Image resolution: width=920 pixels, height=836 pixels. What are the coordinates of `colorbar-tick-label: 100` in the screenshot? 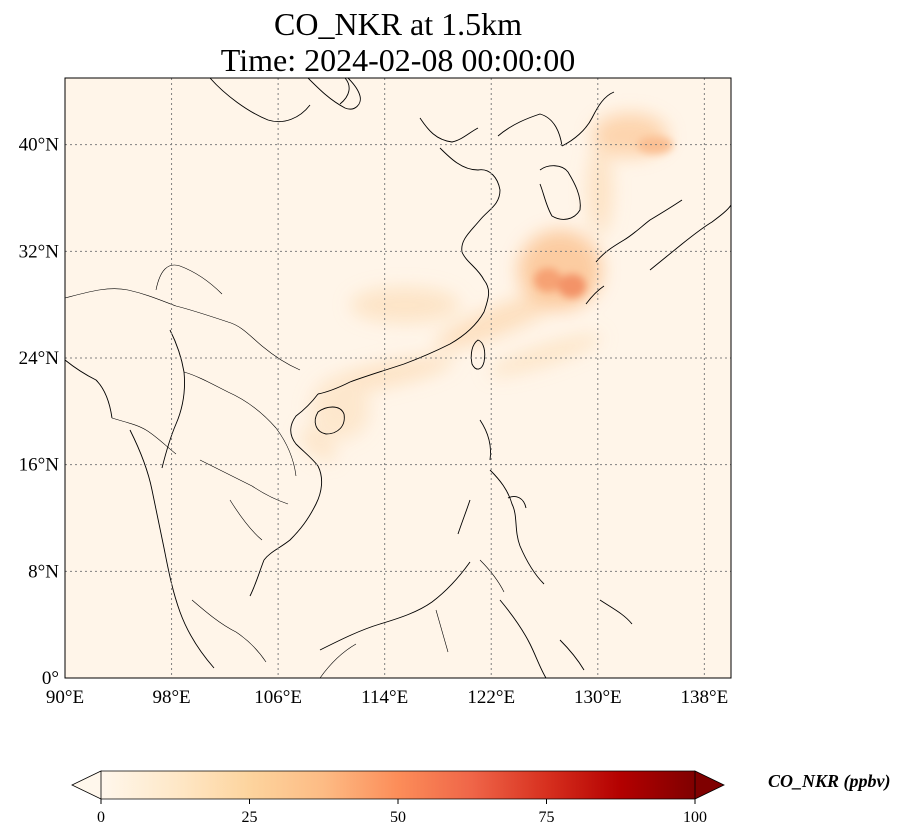 It's located at (695, 817).